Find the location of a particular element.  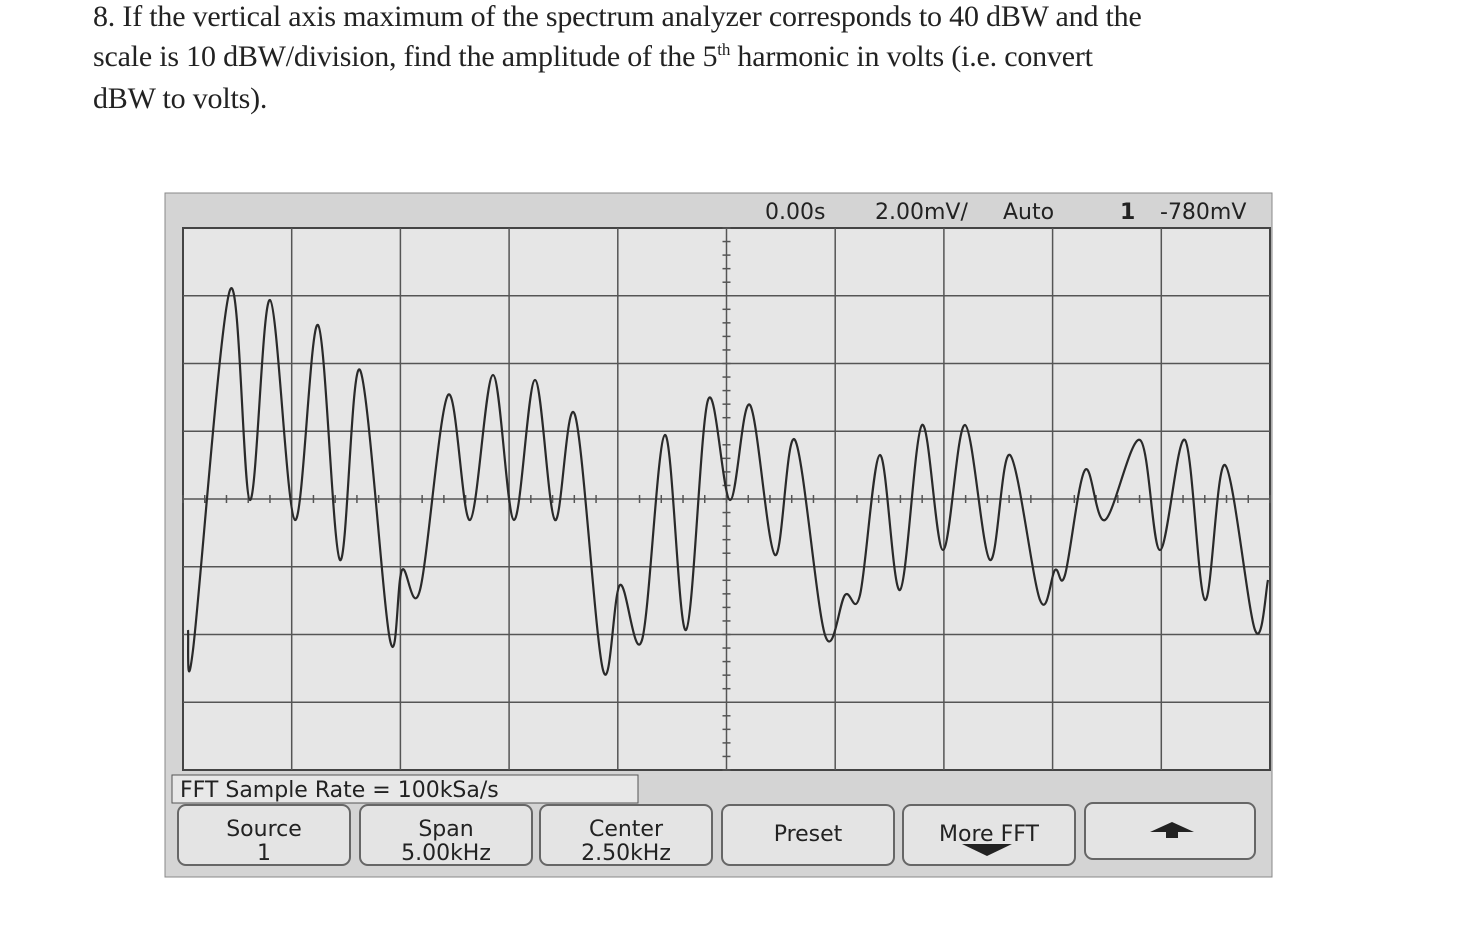

status-time: 0.00s is located at coordinates (795, 212).